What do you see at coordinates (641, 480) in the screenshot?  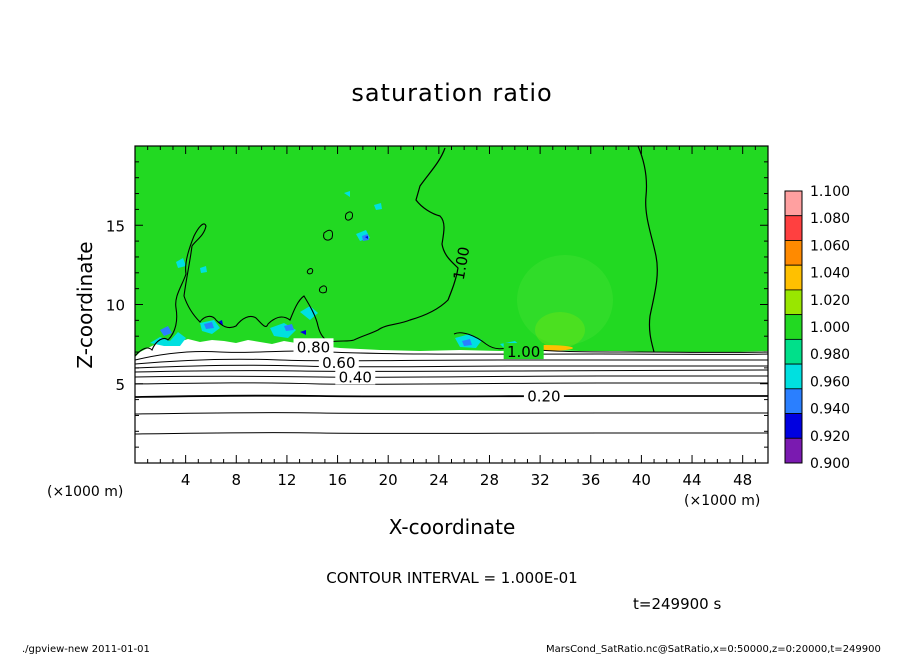 I see `x-tick-label: 40` at bounding box center [641, 480].